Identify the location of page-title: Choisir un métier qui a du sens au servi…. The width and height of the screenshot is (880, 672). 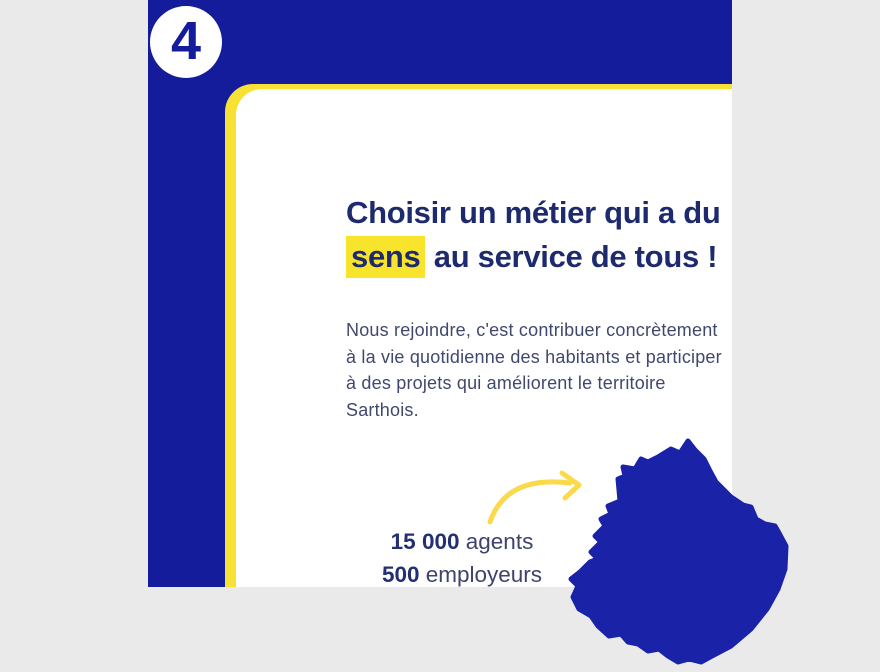
(576, 235).